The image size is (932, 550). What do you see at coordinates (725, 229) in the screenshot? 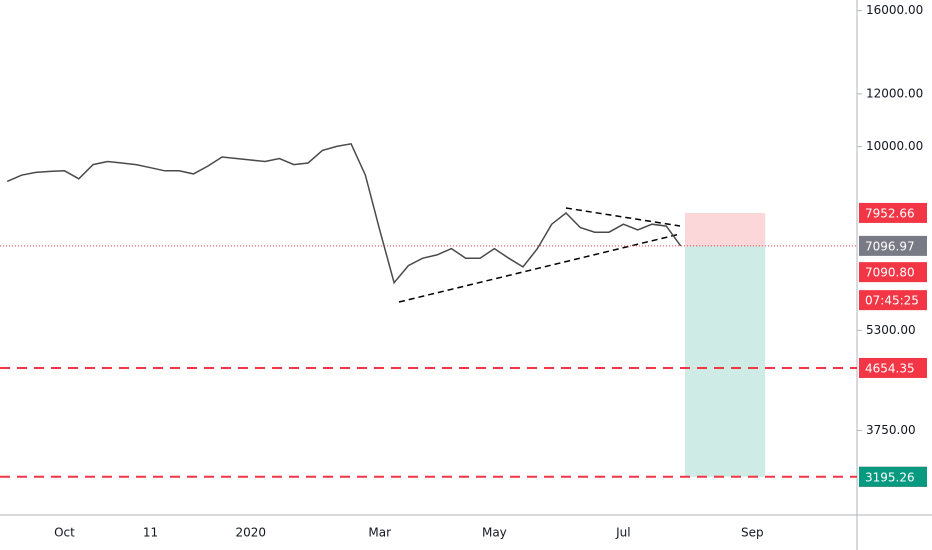
I see `stop-zone` at bounding box center [725, 229].